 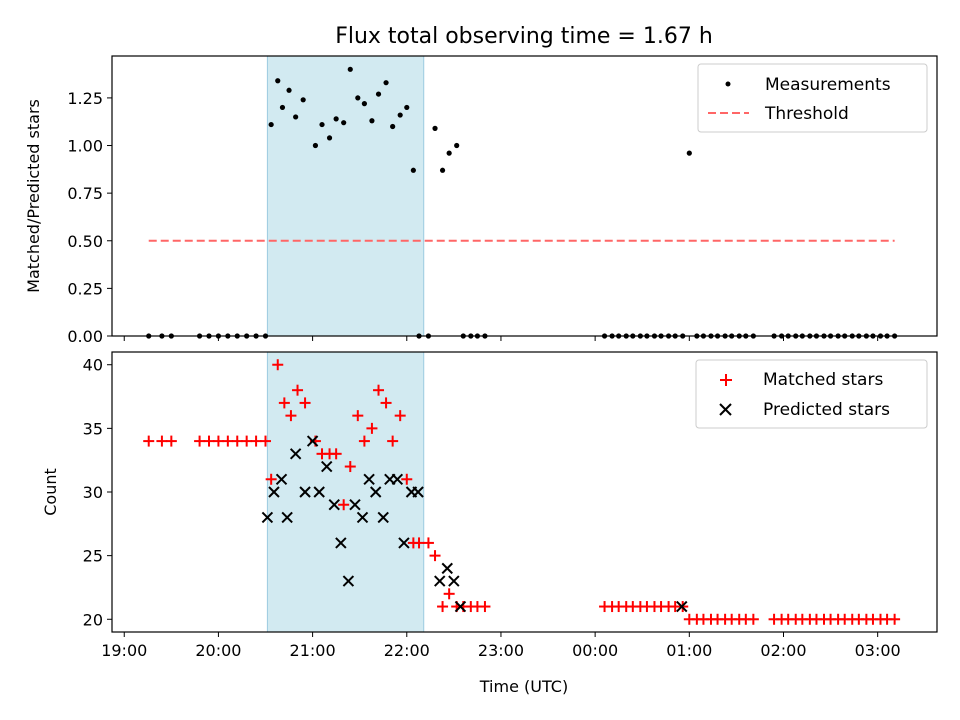 What do you see at coordinates (93, 556) in the screenshot?
I see `bottom-y-tick-label: 25` at bounding box center [93, 556].